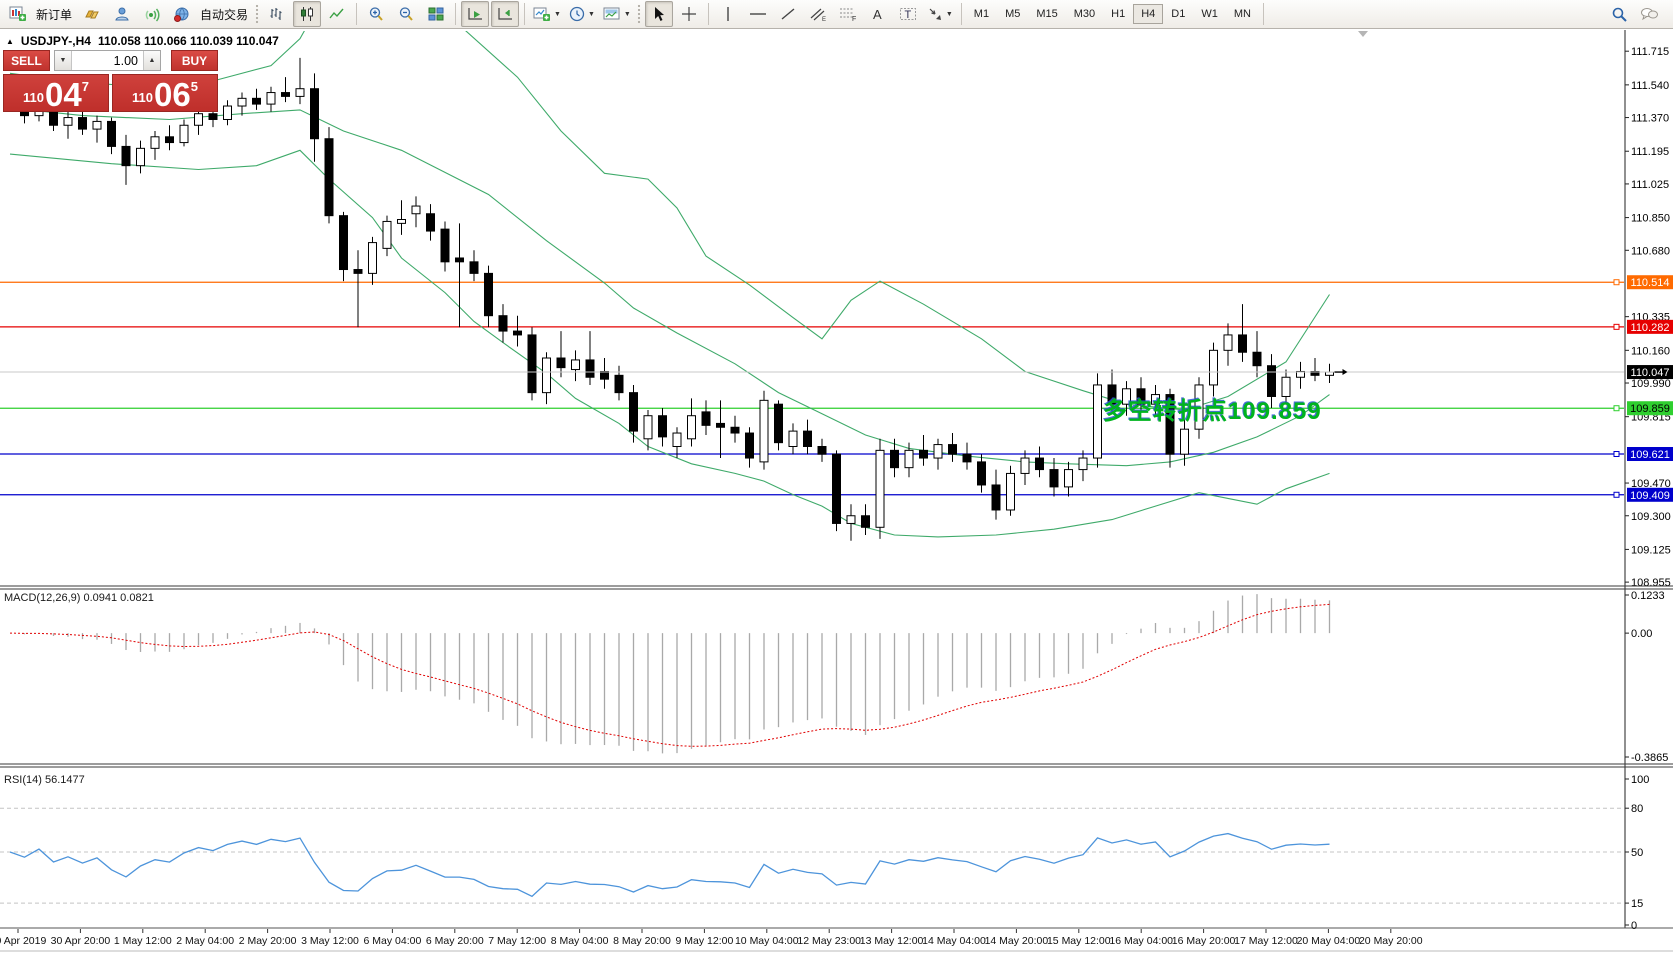 The image size is (1673, 956). Describe the element at coordinates (118, 598) in the screenshot. I see `macd-values: 0.0941 0.0821` at that location.